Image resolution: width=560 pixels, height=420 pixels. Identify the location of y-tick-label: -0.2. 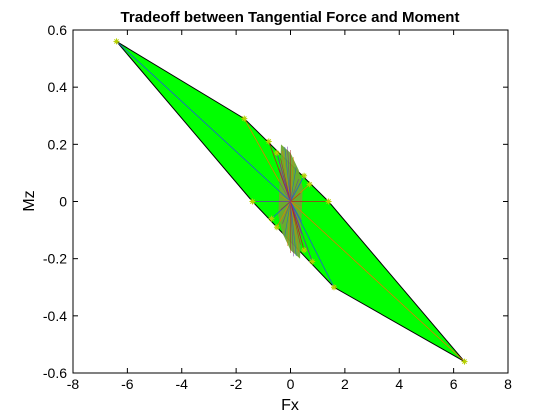
(55, 259).